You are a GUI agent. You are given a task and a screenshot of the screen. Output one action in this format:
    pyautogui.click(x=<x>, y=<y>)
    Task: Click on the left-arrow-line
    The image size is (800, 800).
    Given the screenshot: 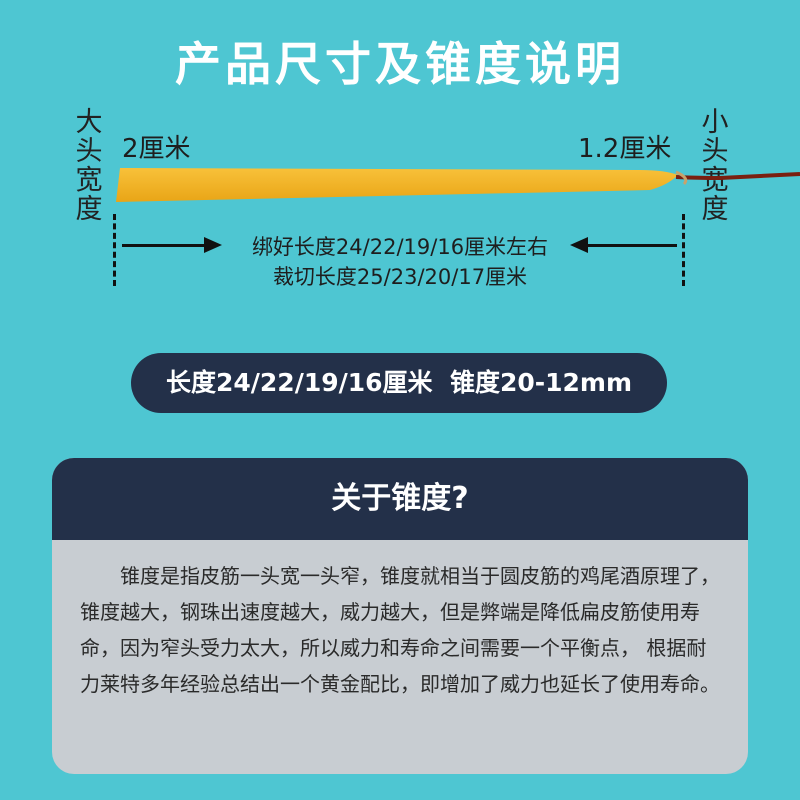 What is the action you would take?
    pyautogui.click(x=169, y=245)
    